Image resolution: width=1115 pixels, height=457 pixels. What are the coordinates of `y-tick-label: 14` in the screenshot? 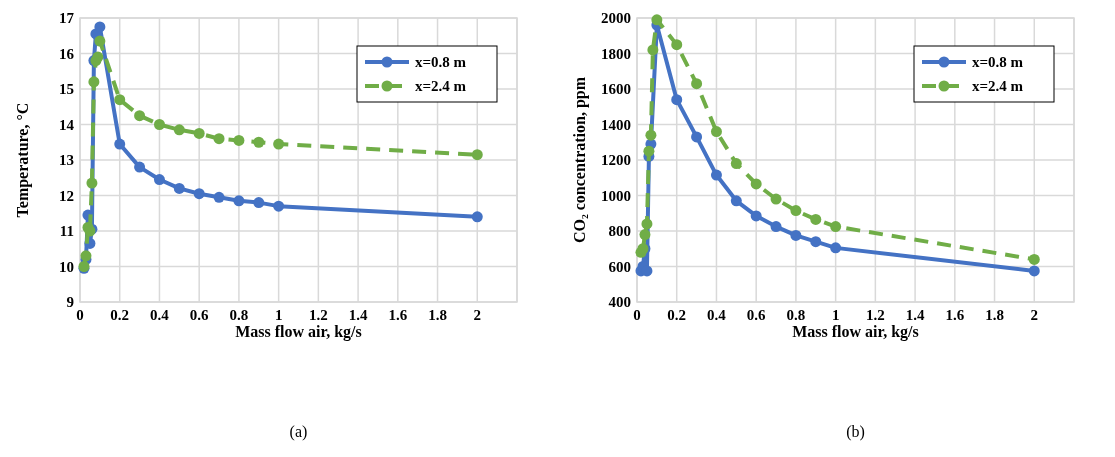 It's located at (67, 124).